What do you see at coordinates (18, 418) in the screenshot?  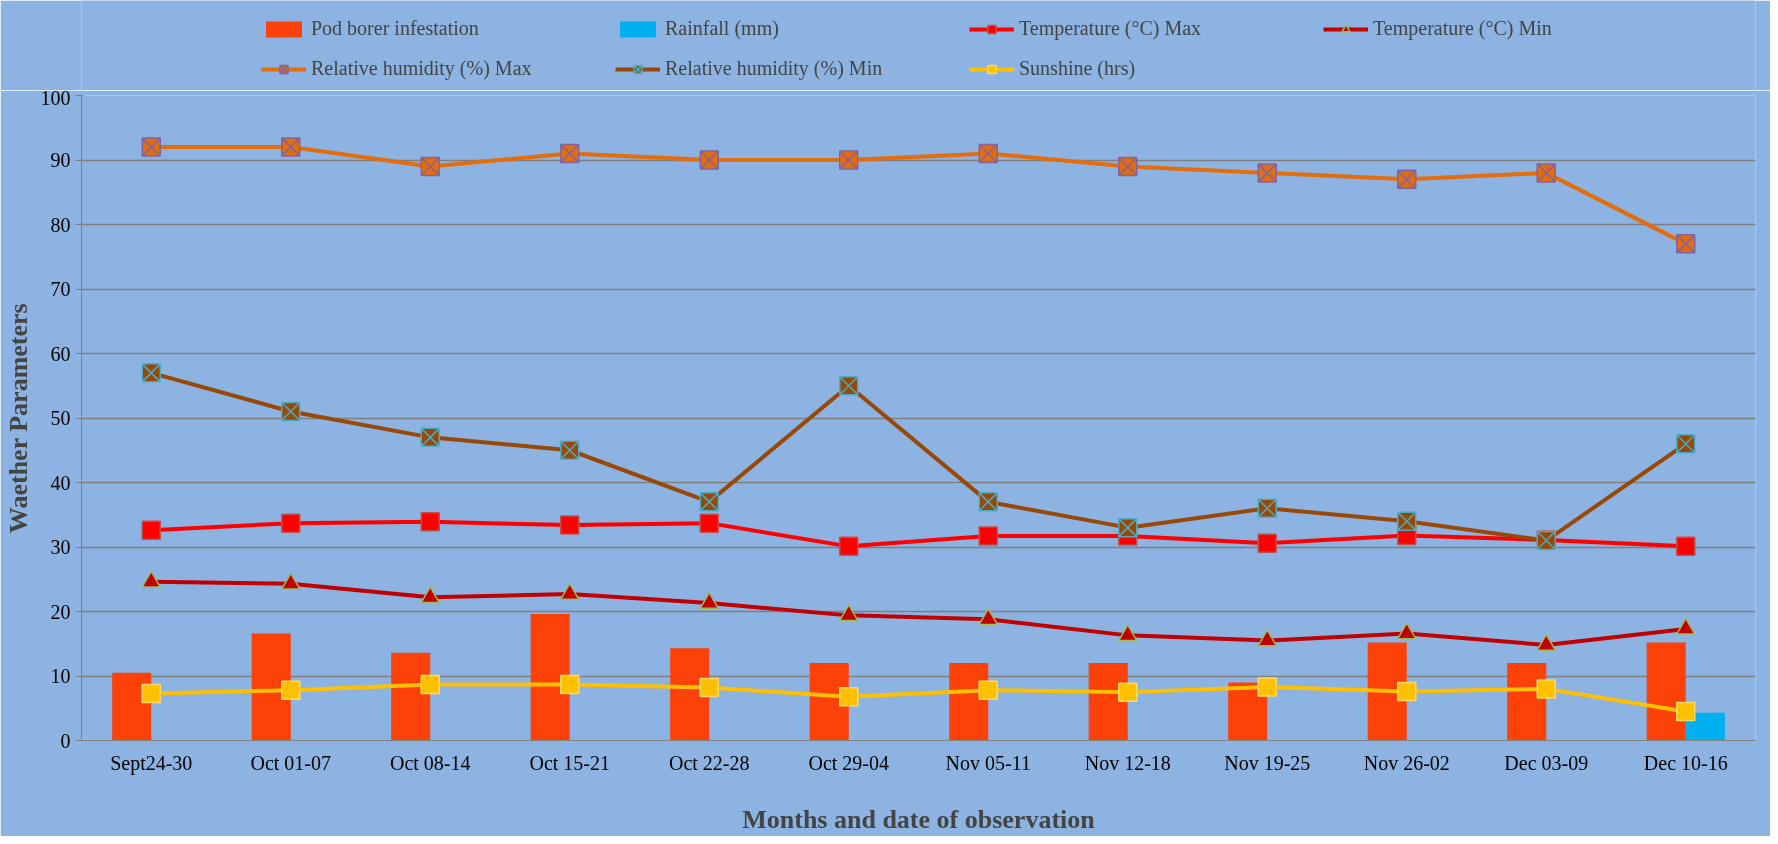 I see `y-axis-title: Waether Parameters` at bounding box center [18, 418].